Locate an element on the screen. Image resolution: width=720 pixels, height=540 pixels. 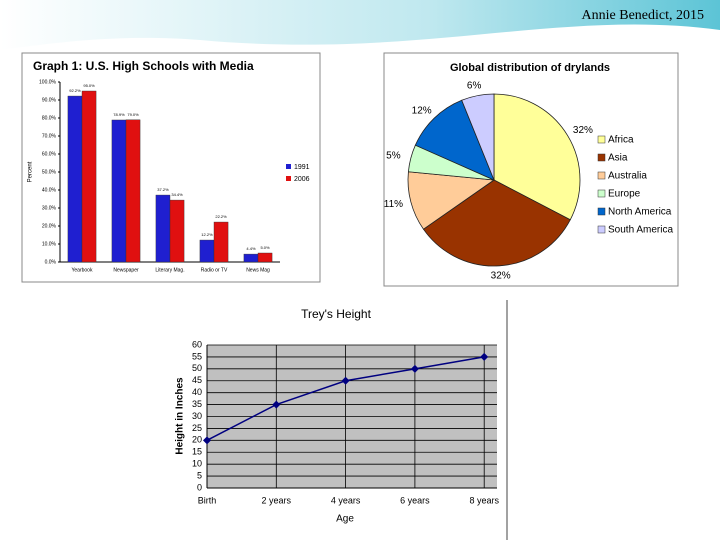
x-tick-label: Newspaper is located at coordinates (126, 270).